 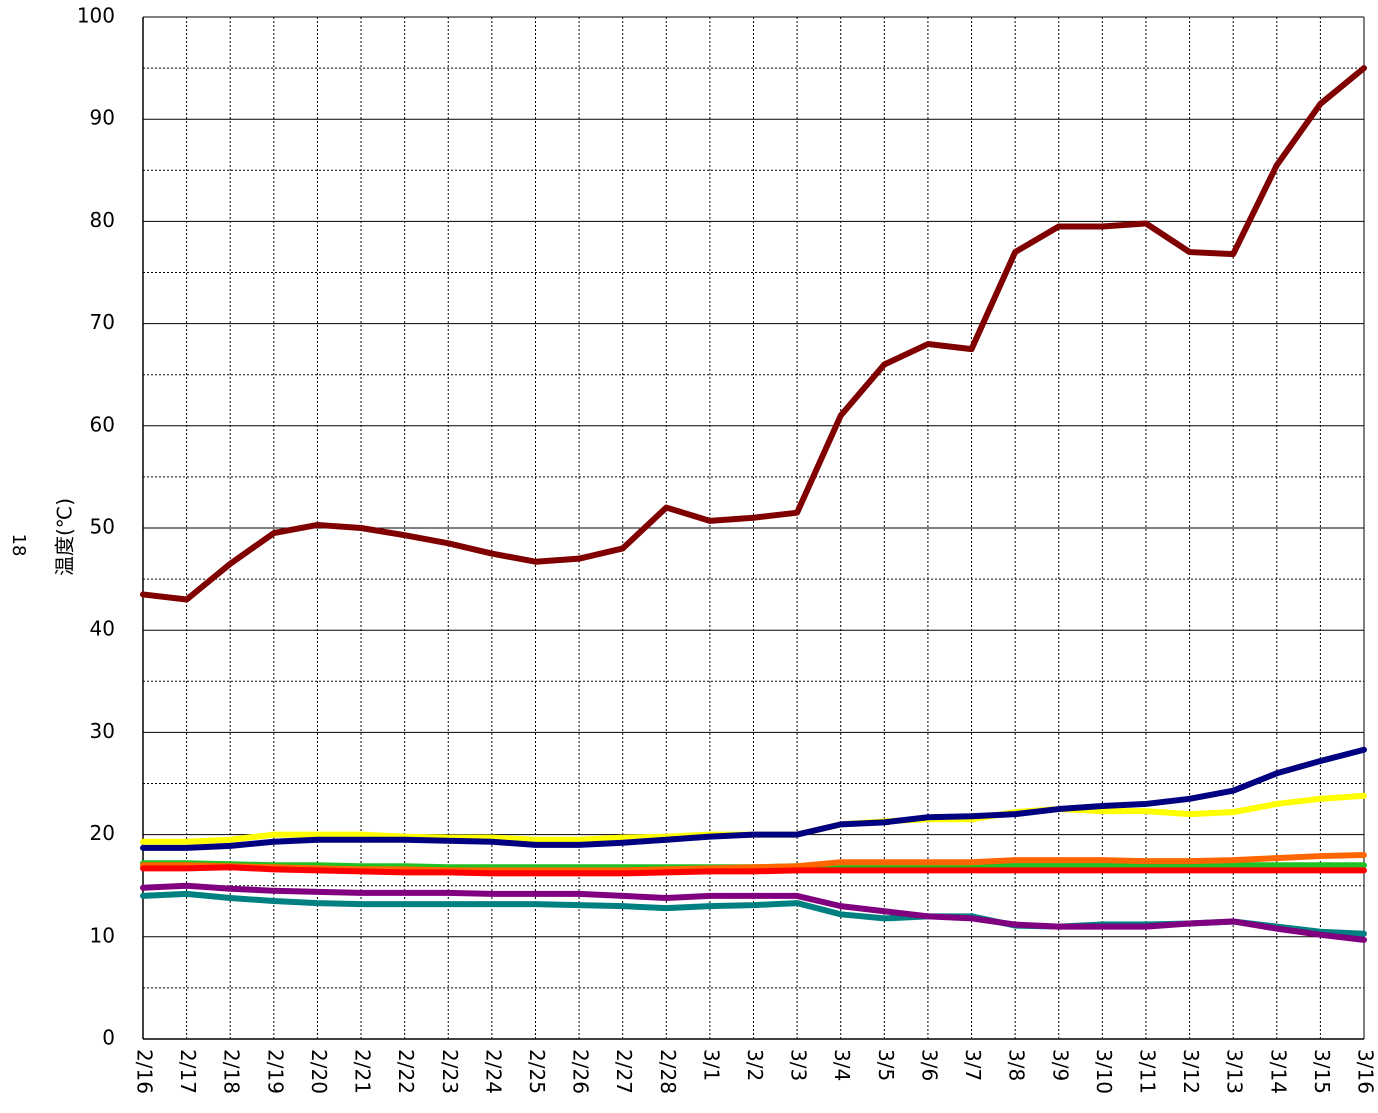 What do you see at coordinates (102, 322) in the screenshot?
I see `y-tick-label: 70` at bounding box center [102, 322].